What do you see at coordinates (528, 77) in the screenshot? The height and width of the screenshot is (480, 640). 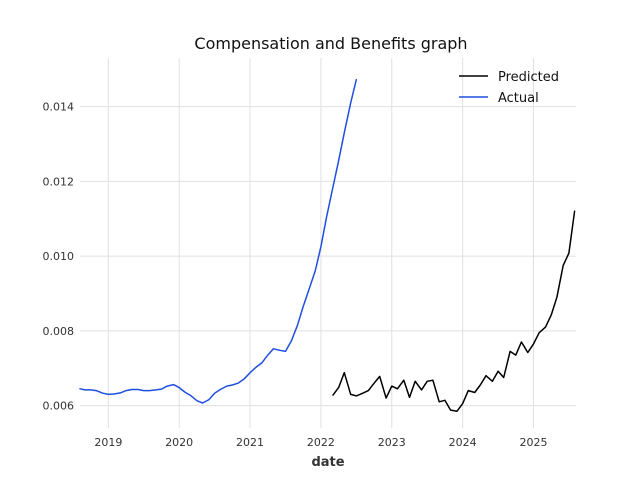 I see `legend-label: Predicted` at bounding box center [528, 77].